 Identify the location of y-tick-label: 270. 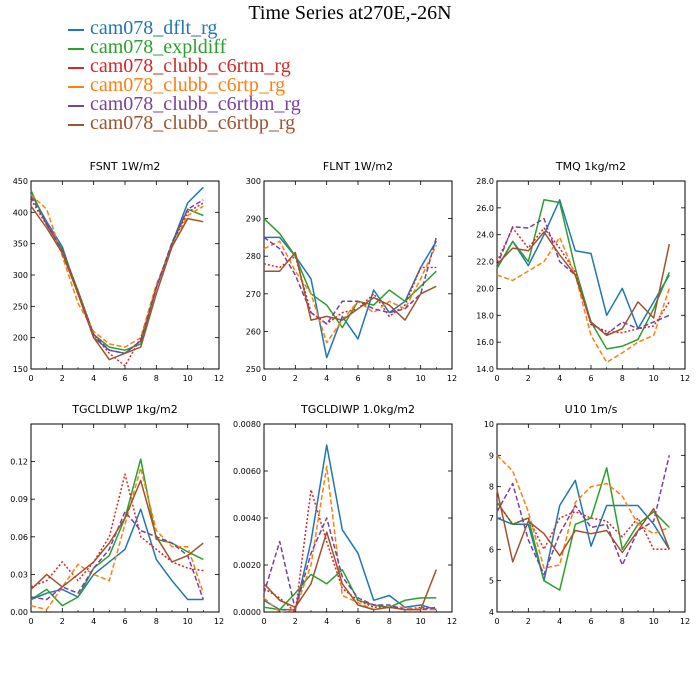
(253, 294).